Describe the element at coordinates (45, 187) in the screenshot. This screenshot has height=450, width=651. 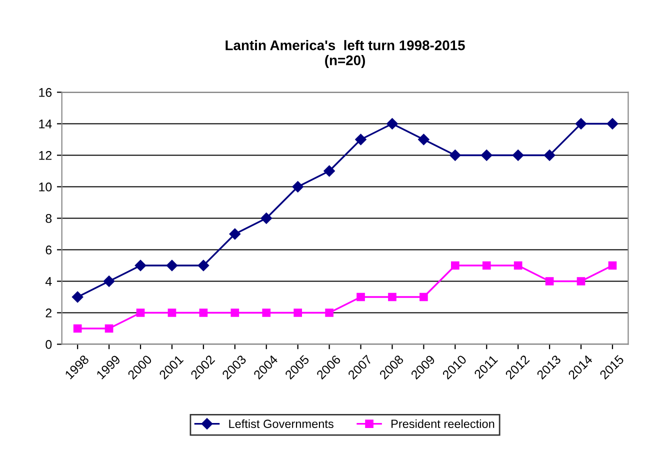
I see `y-tick-label: 10` at that location.